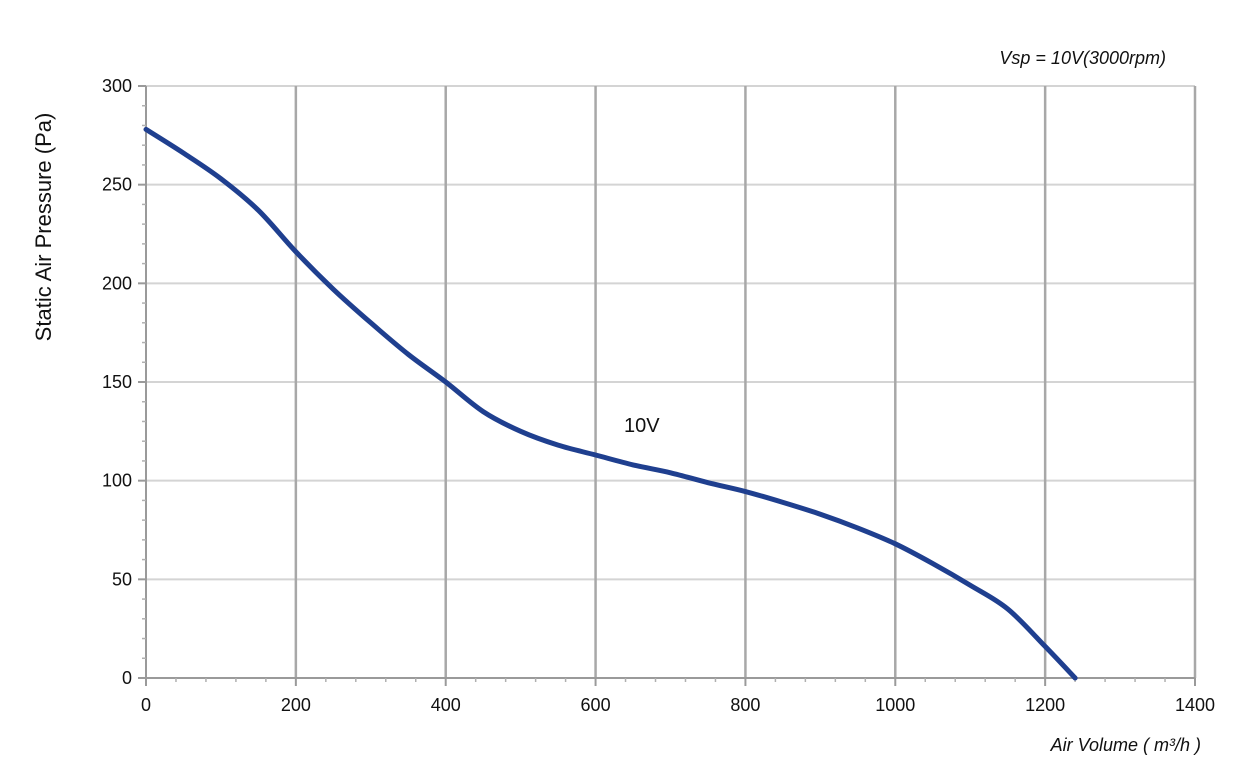  Describe the element at coordinates (122, 579) in the screenshot. I see `y-tick-label: 50` at that location.